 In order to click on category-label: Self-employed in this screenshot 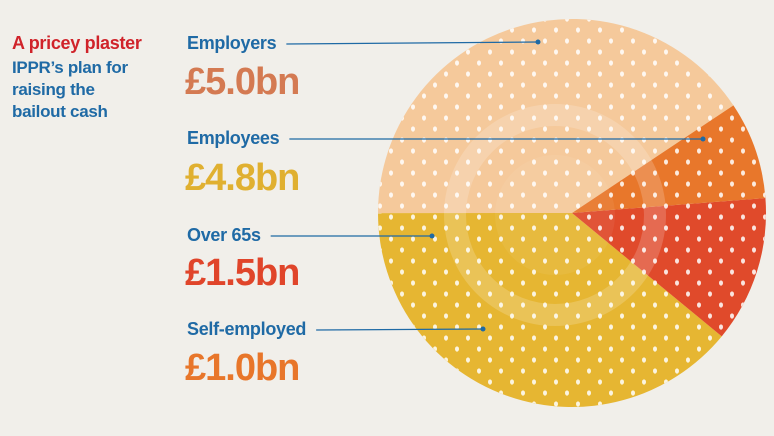, I will do `click(246, 329)`.